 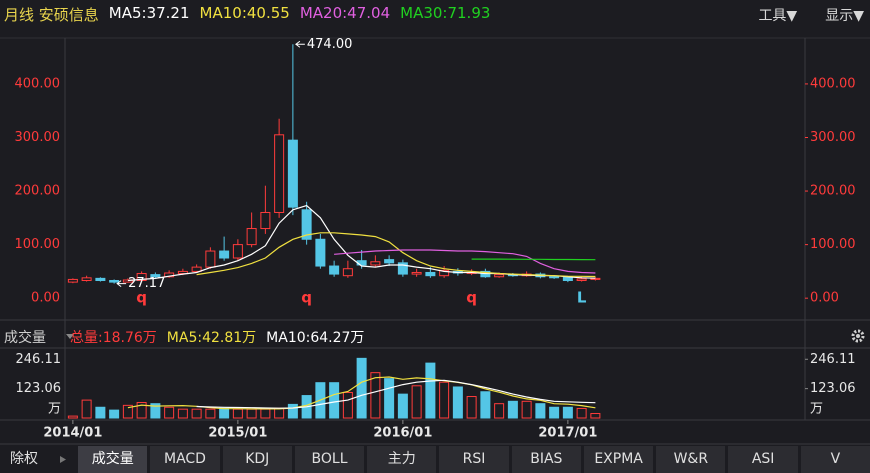 What do you see at coordinates (185, 459) in the screenshot?
I see `indicator-tab: MACD` at bounding box center [185, 459].